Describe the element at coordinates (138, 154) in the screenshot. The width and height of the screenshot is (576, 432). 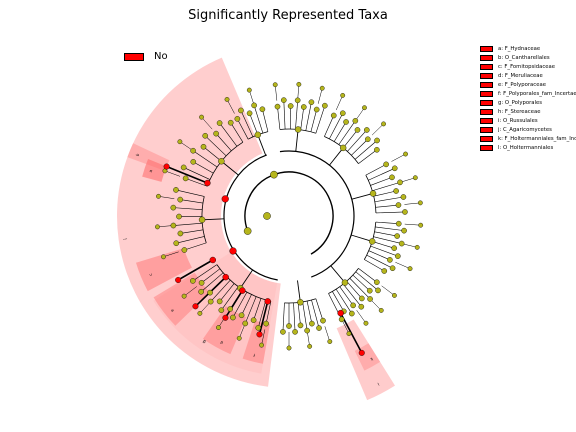
I see `sector-label: b` at that location.